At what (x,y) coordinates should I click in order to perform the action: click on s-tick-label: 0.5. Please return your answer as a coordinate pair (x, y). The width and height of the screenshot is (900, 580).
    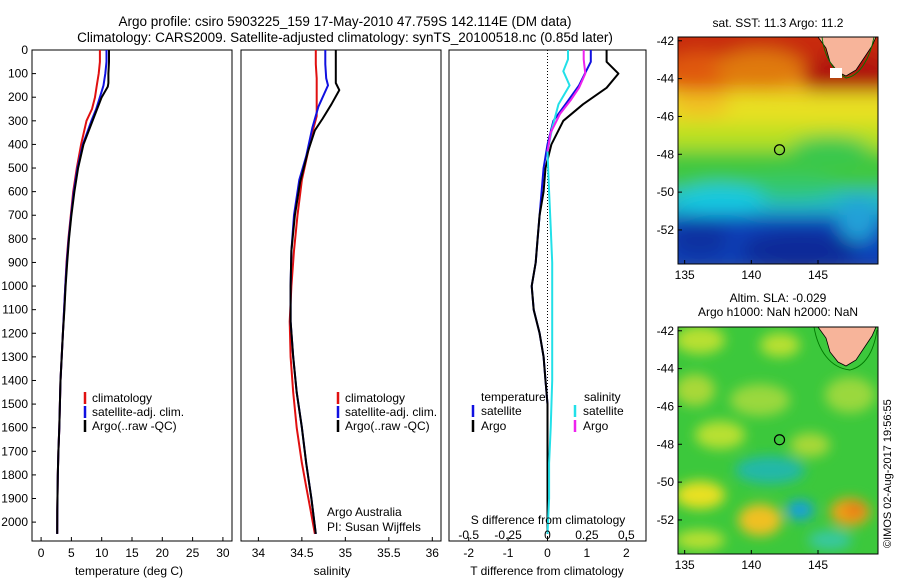
    Looking at the image, I should click on (626, 535).